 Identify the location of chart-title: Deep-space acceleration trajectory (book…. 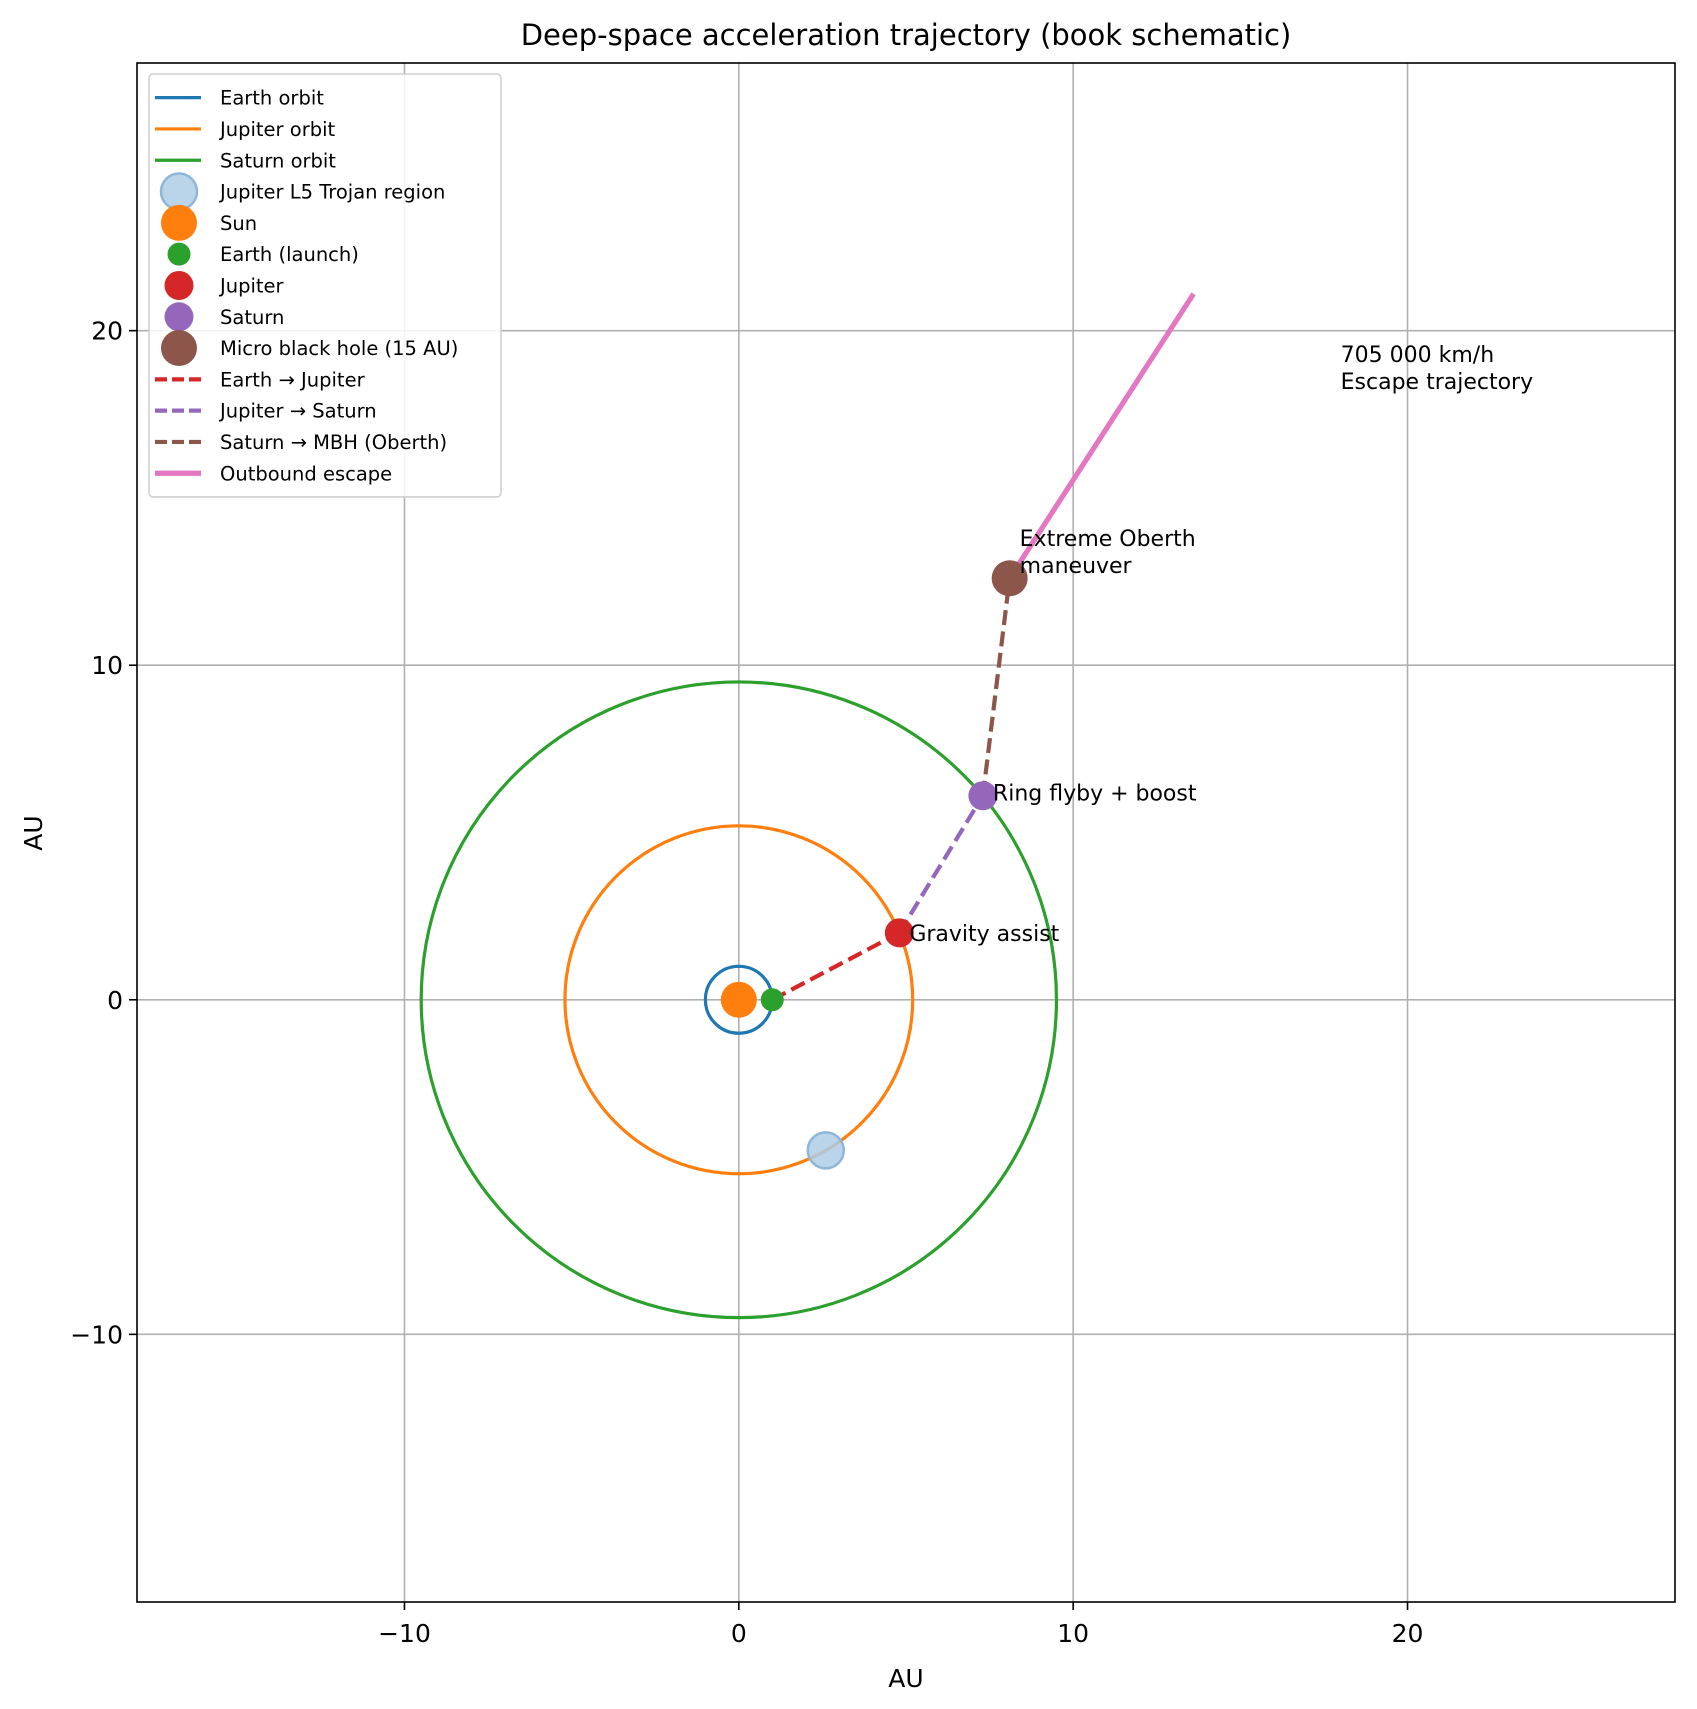
(906, 35).